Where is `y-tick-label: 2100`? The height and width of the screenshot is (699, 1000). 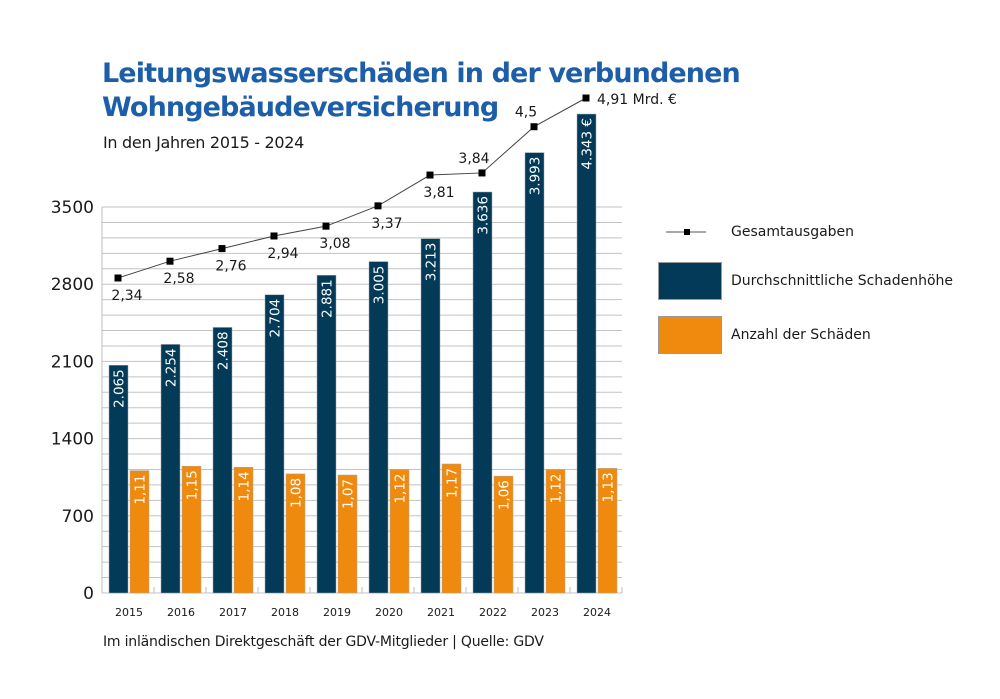
y-tick-label: 2100 is located at coordinates (72, 362).